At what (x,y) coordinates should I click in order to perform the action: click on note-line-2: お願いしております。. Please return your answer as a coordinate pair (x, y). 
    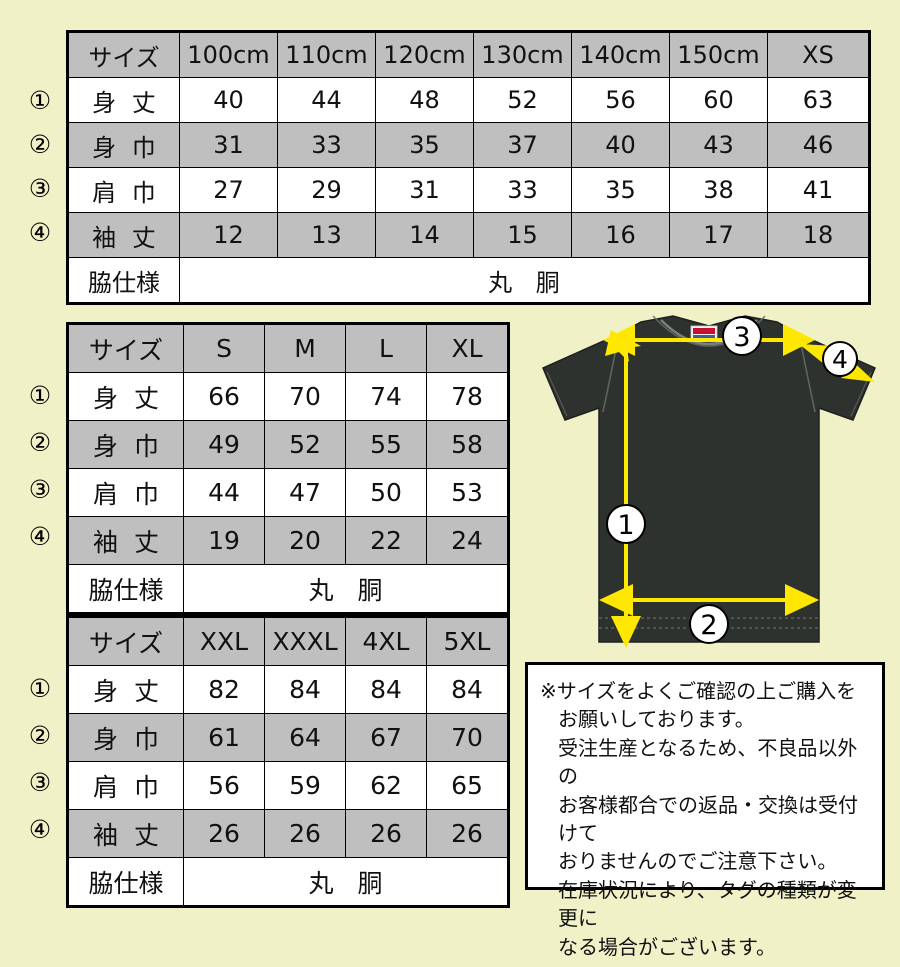
    Looking at the image, I should click on (656, 719).